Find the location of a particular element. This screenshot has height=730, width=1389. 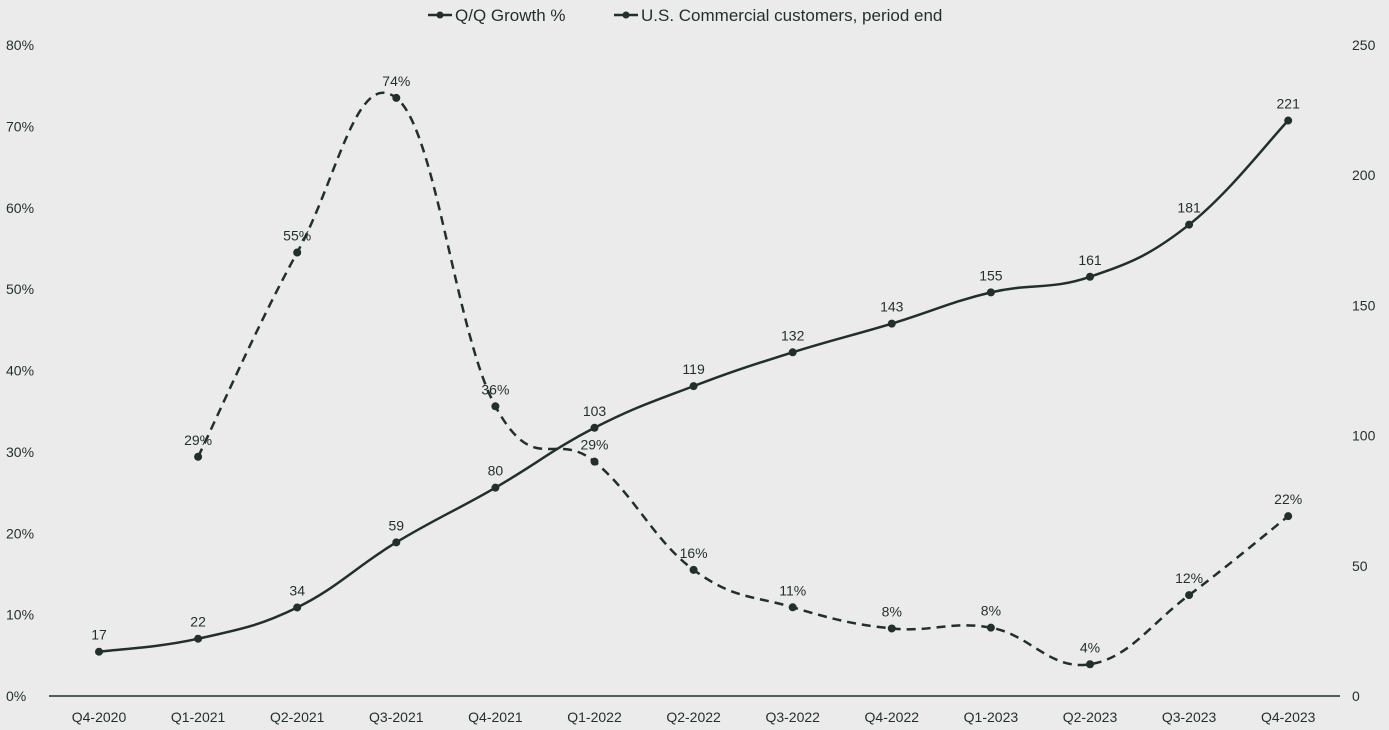

x-tick-label: Q3-2023 is located at coordinates (1189, 717).